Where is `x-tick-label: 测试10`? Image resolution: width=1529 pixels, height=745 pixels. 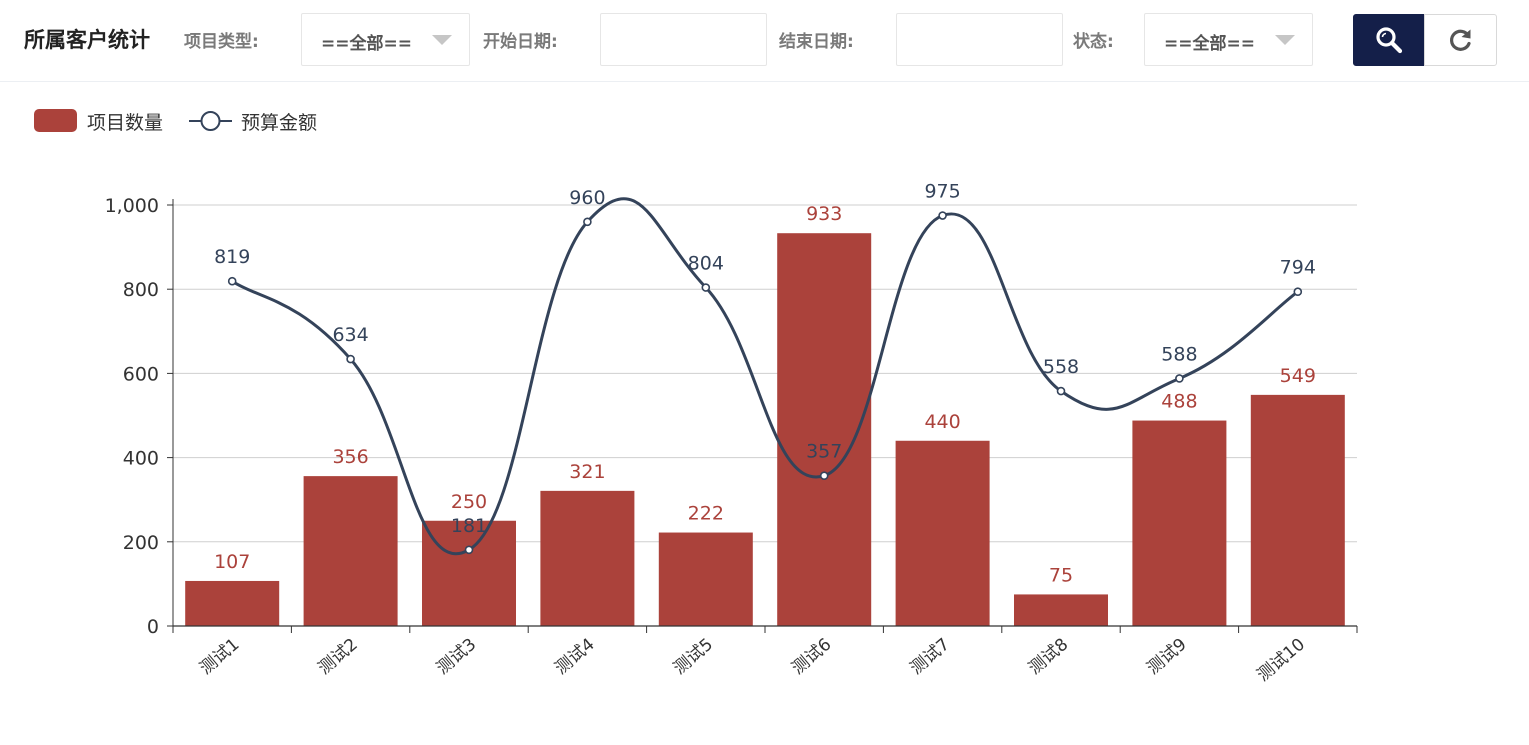 x-tick-label: 测试10 is located at coordinates (1281, 660).